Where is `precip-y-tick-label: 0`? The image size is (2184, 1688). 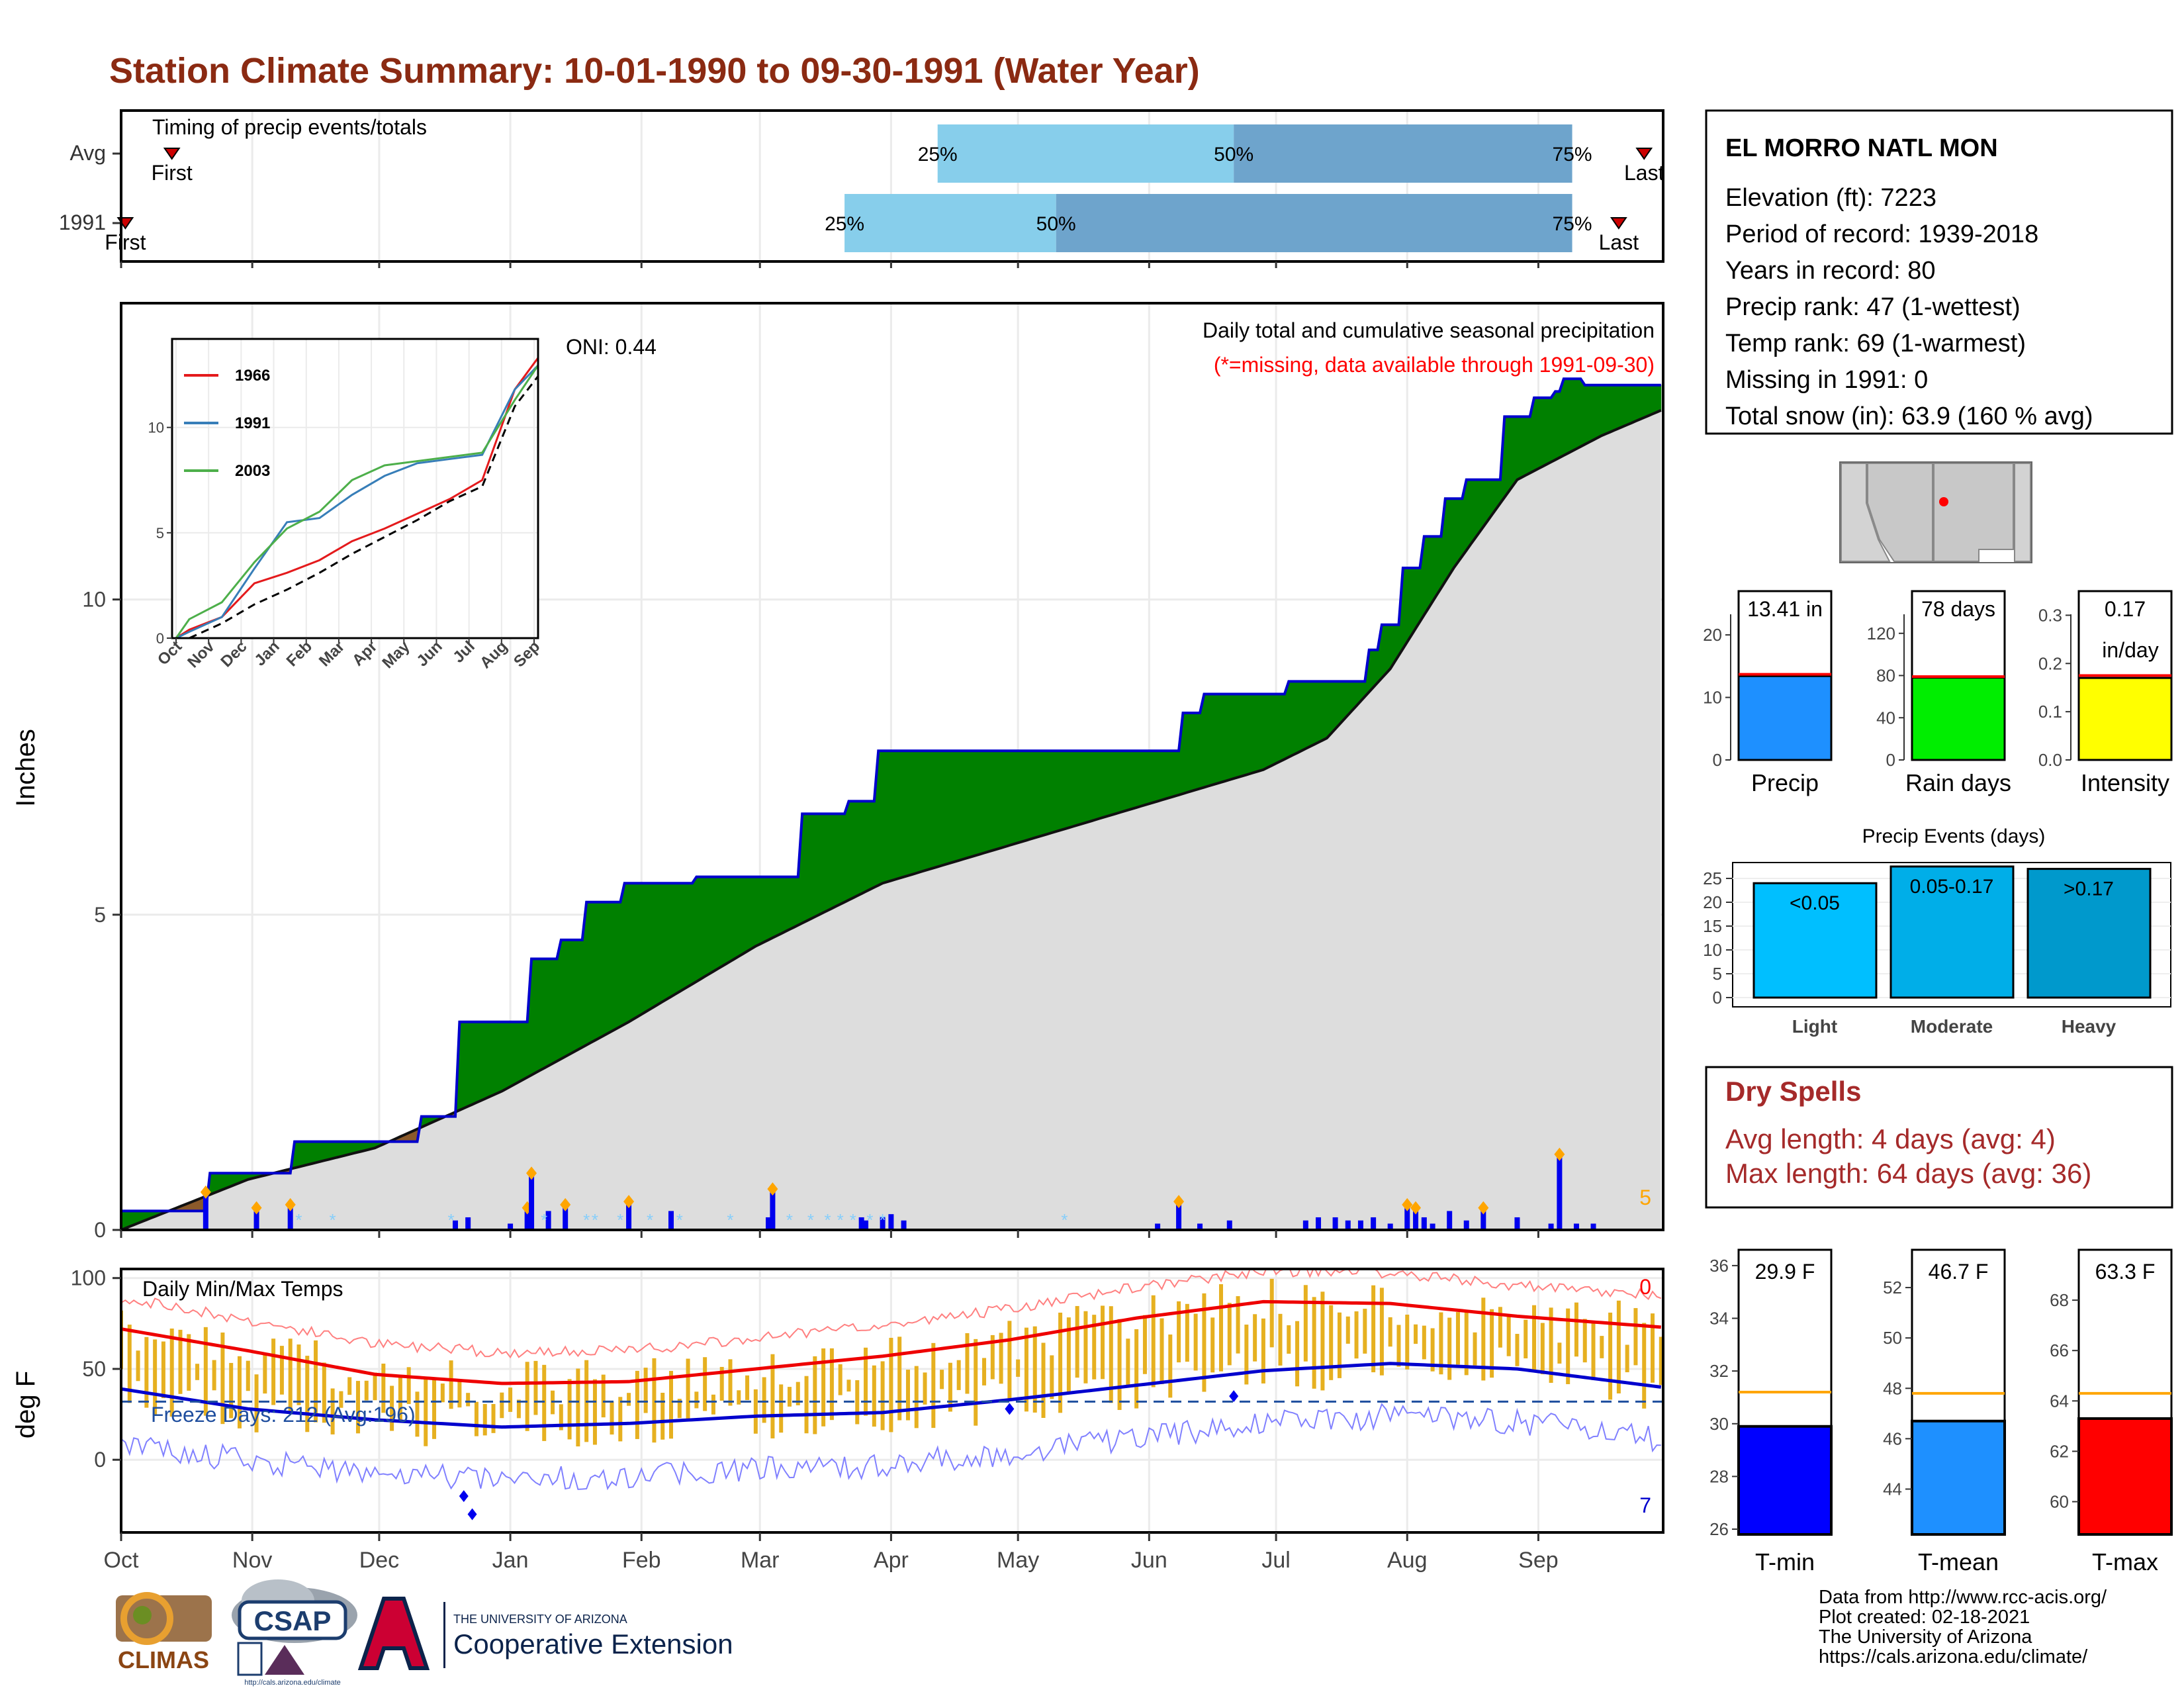 precip-y-tick-label: 0 is located at coordinates (100, 1230).